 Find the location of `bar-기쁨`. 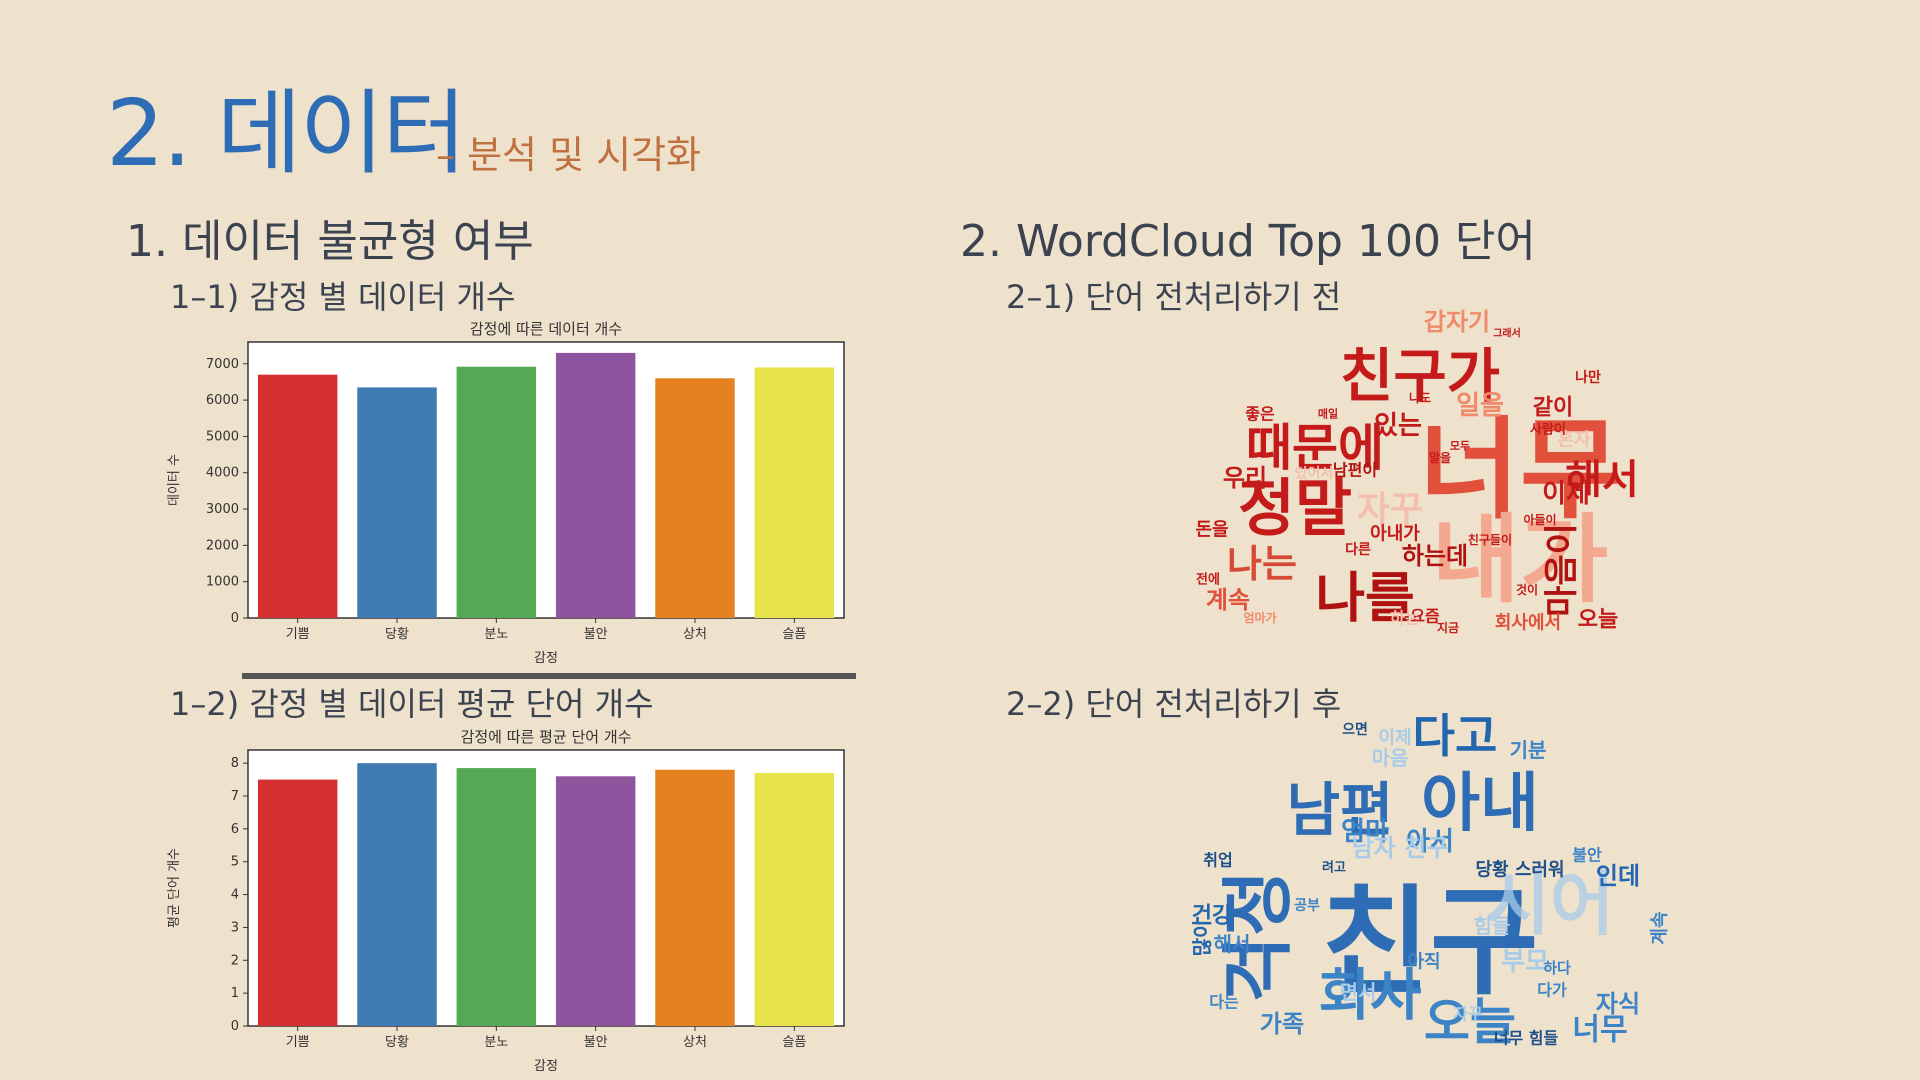

bar-기쁨 is located at coordinates (297, 496).